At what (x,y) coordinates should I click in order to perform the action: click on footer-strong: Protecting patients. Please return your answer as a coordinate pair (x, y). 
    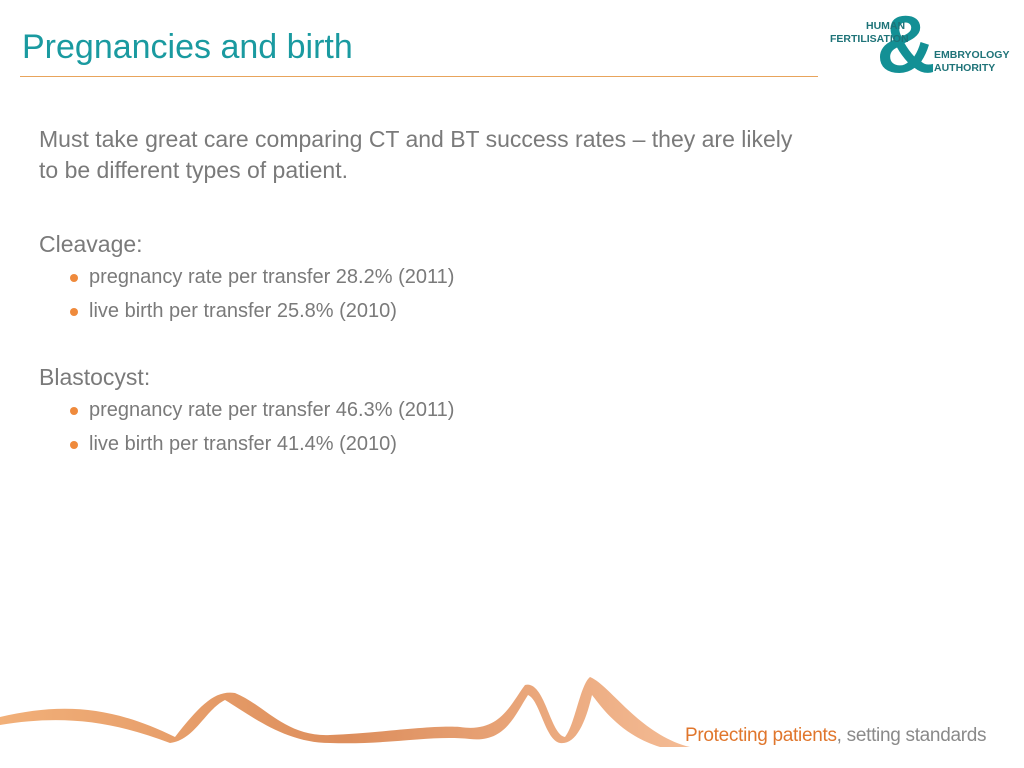
    Looking at the image, I should click on (761, 735).